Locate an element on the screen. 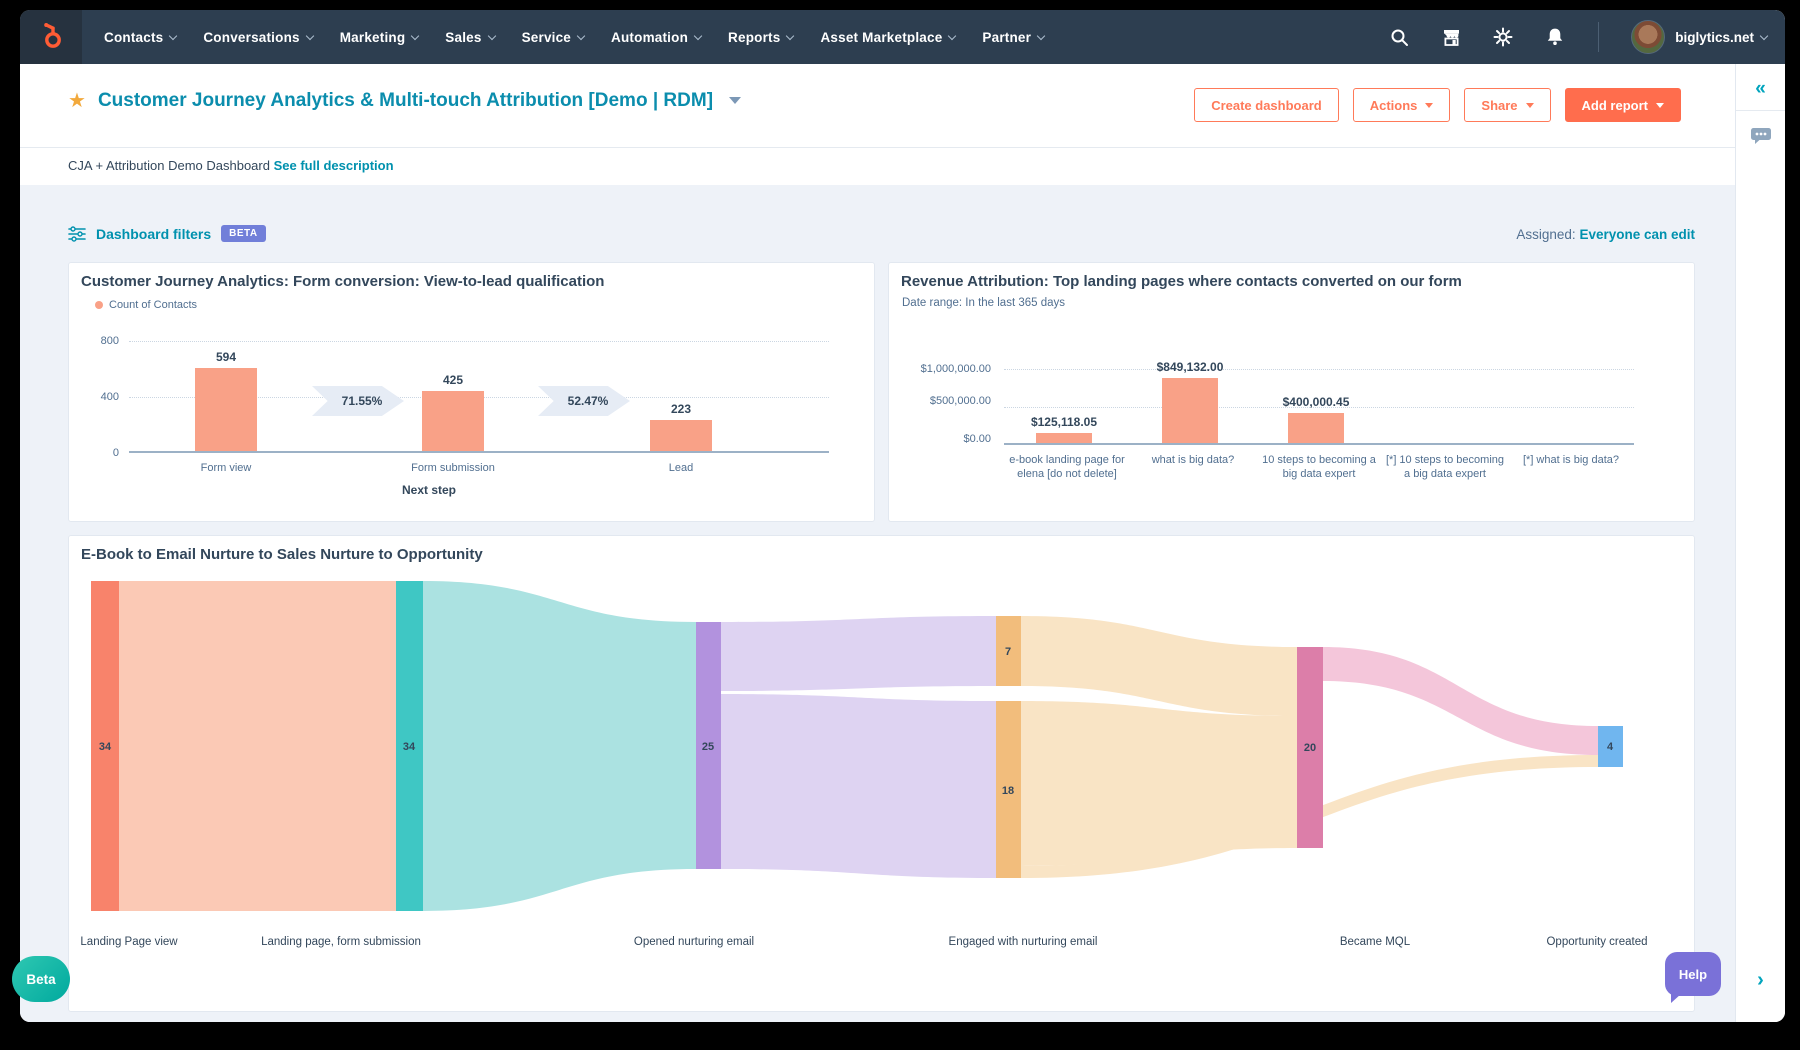 Image resolution: width=1800 pixels, height=1050 pixels. dashboard-description: CJA + Attribution Demo Dashboard is located at coordinates (169, 165).